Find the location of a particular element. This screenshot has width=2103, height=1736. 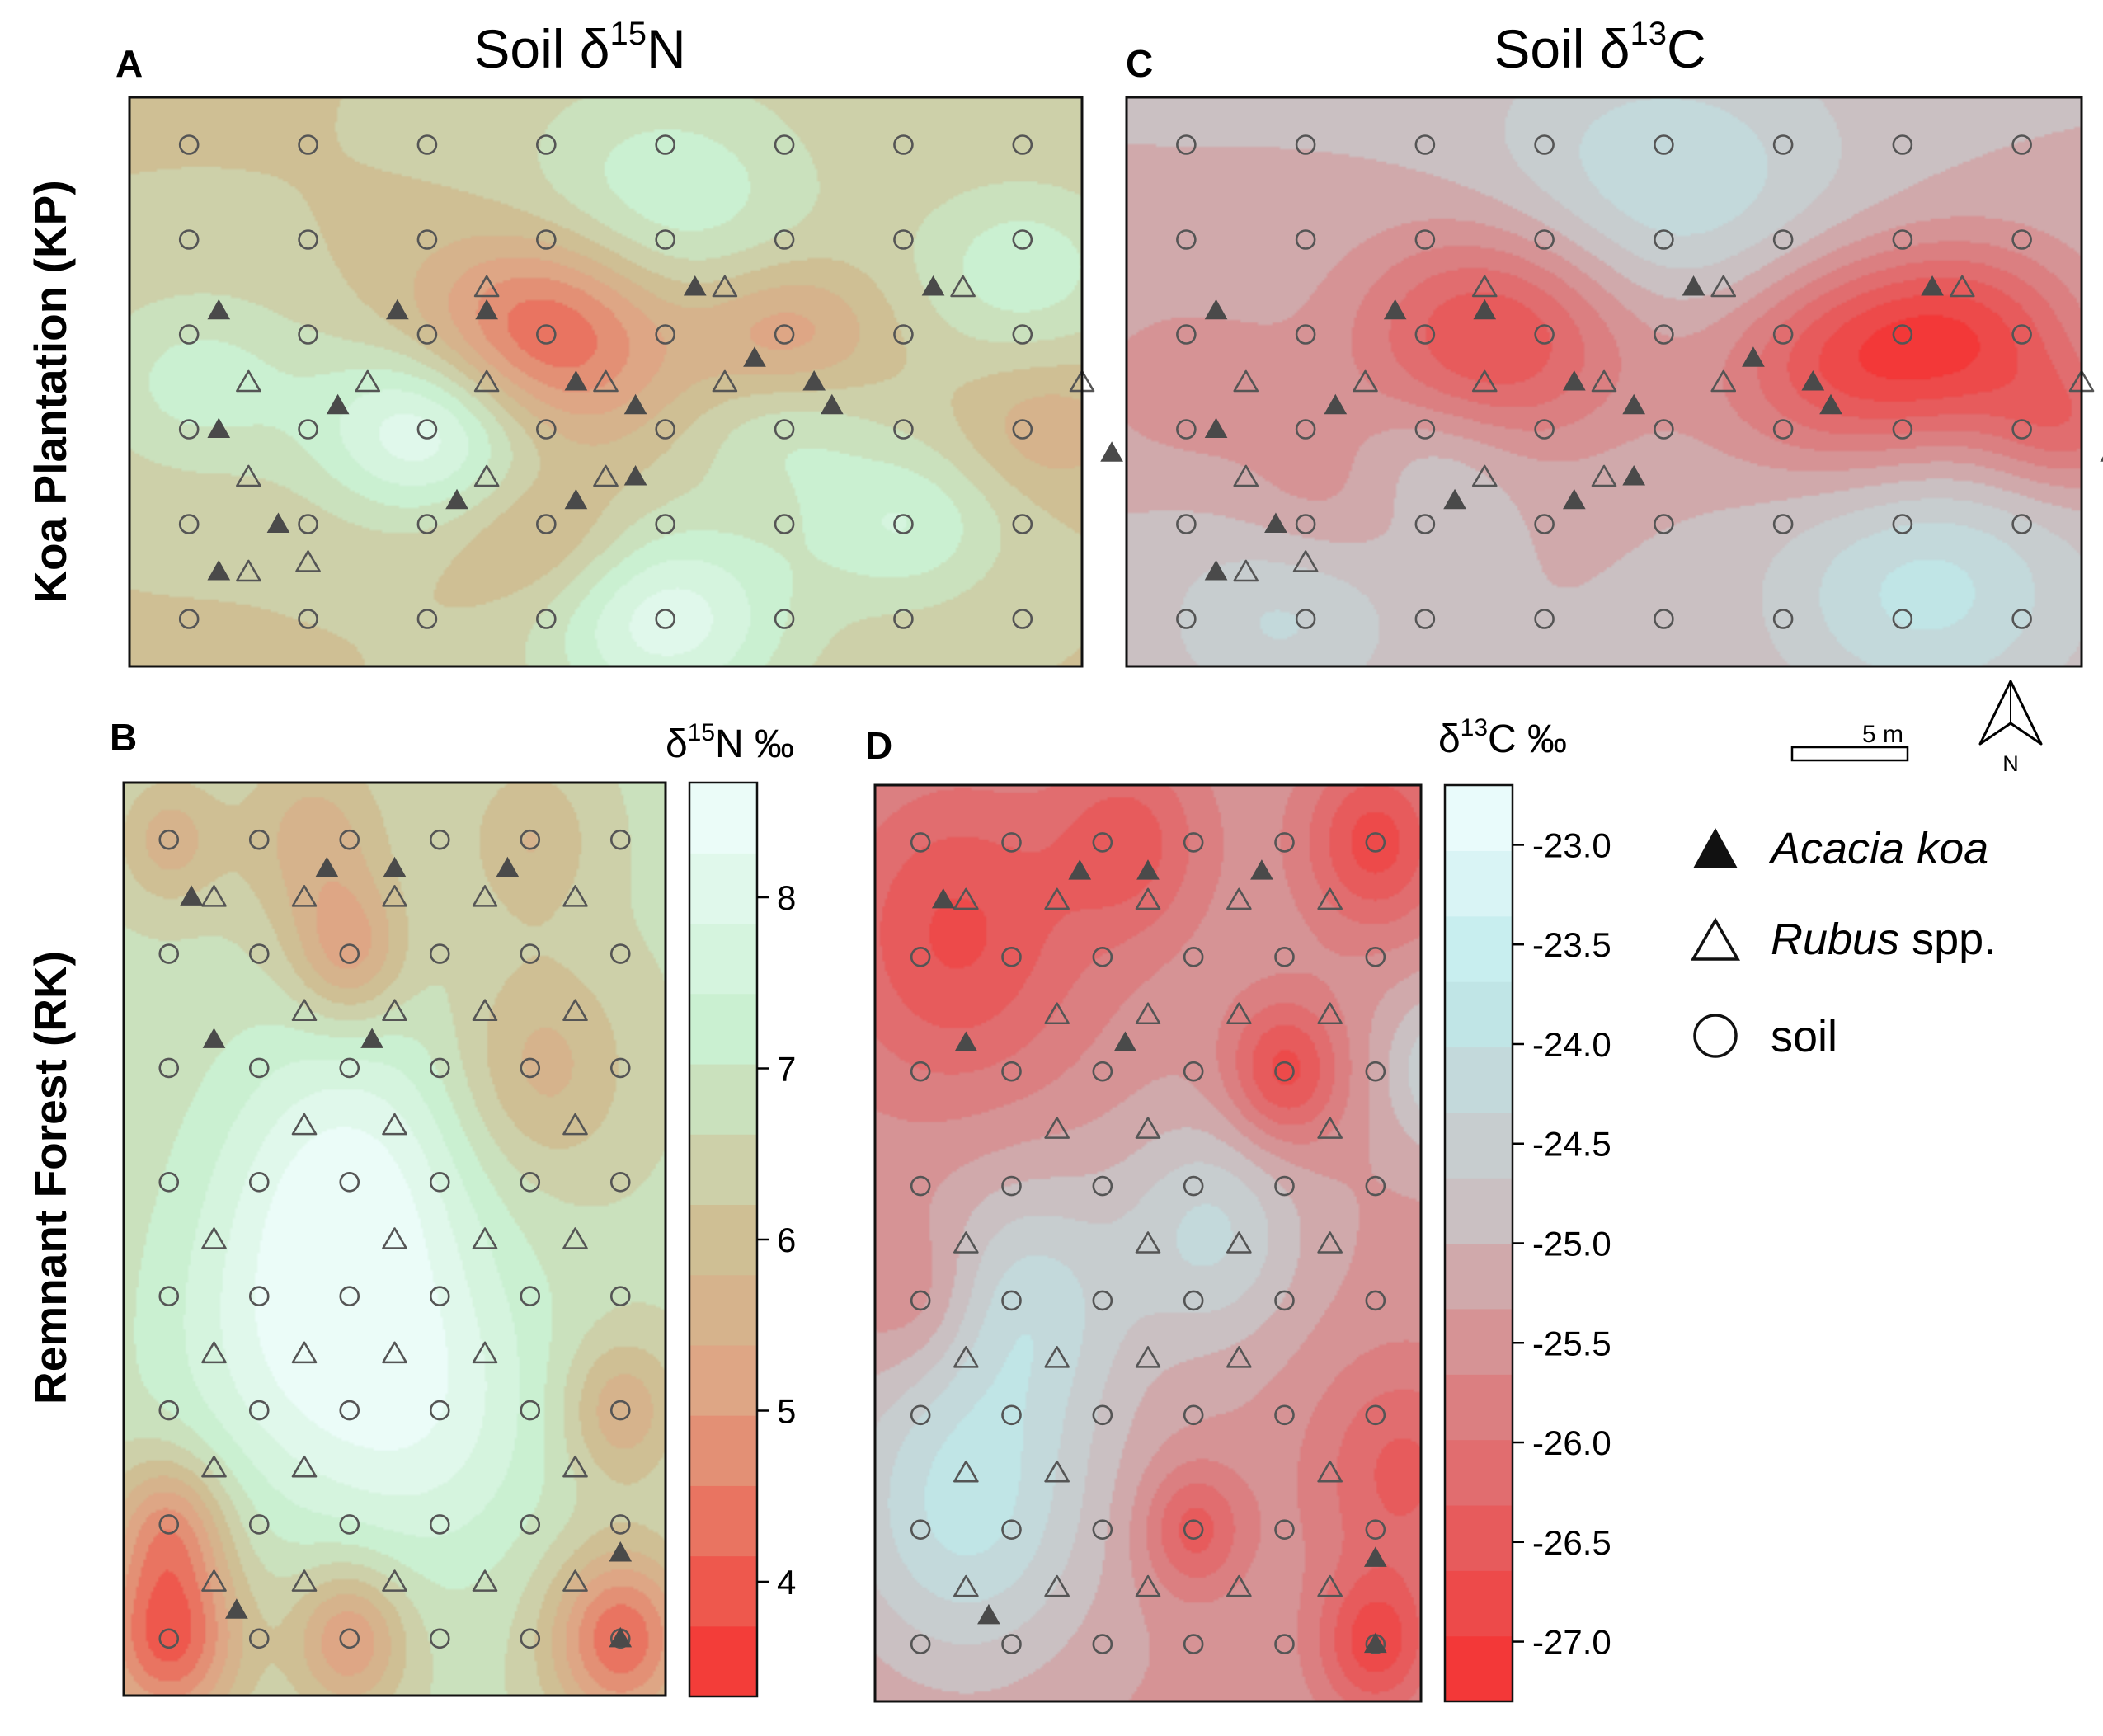

colorbar-tick-label: -24.0 is located at coordinates (1571, 1044).